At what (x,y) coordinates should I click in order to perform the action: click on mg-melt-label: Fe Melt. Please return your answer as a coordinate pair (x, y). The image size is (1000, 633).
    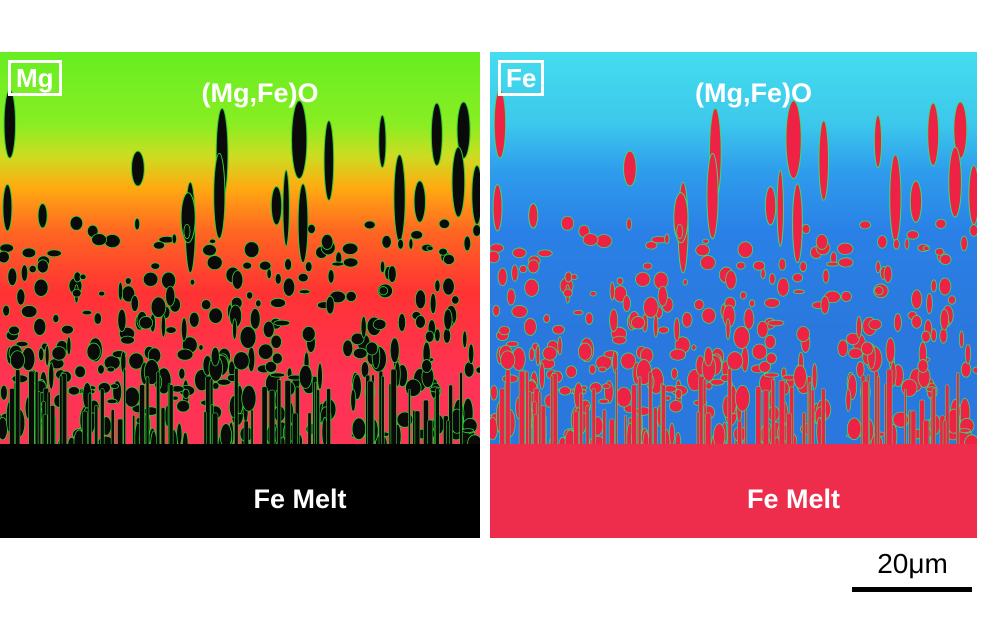
    Looking at the image, I should click on (300, 499).